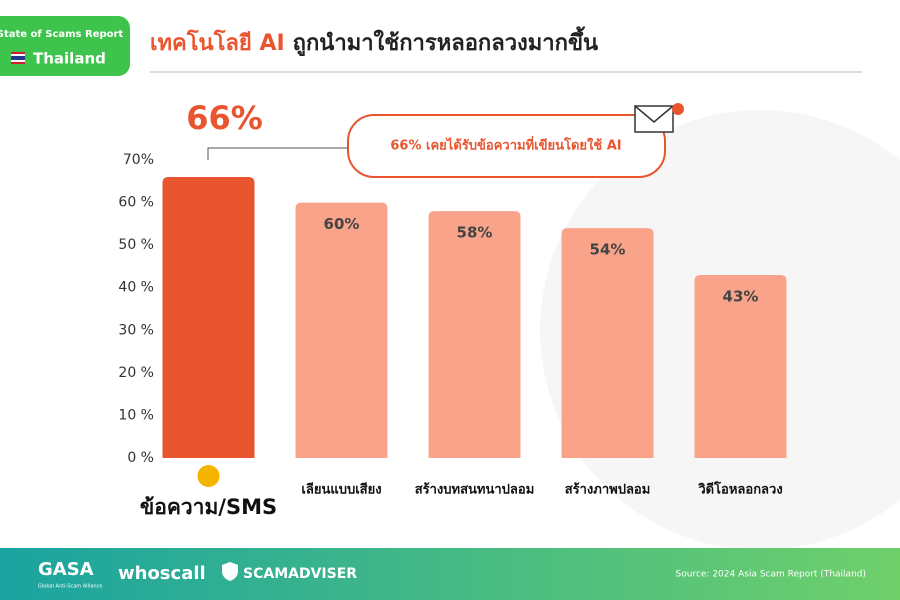 The image size is (900, 600). I want to click on whoscall-logo: whoscall, so click(162, 573).